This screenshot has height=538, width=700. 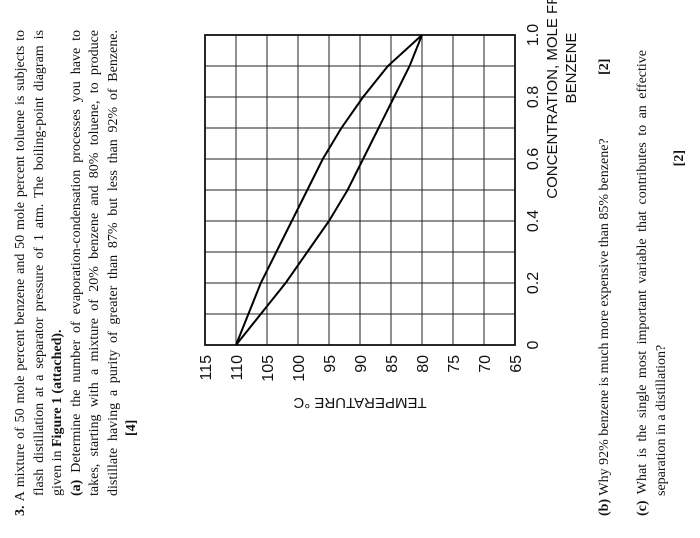 What do you see at coordinates (571, 68) in the screenshot?
I see `x-axis-title: BENZENE` at bounding box center [571, 68].